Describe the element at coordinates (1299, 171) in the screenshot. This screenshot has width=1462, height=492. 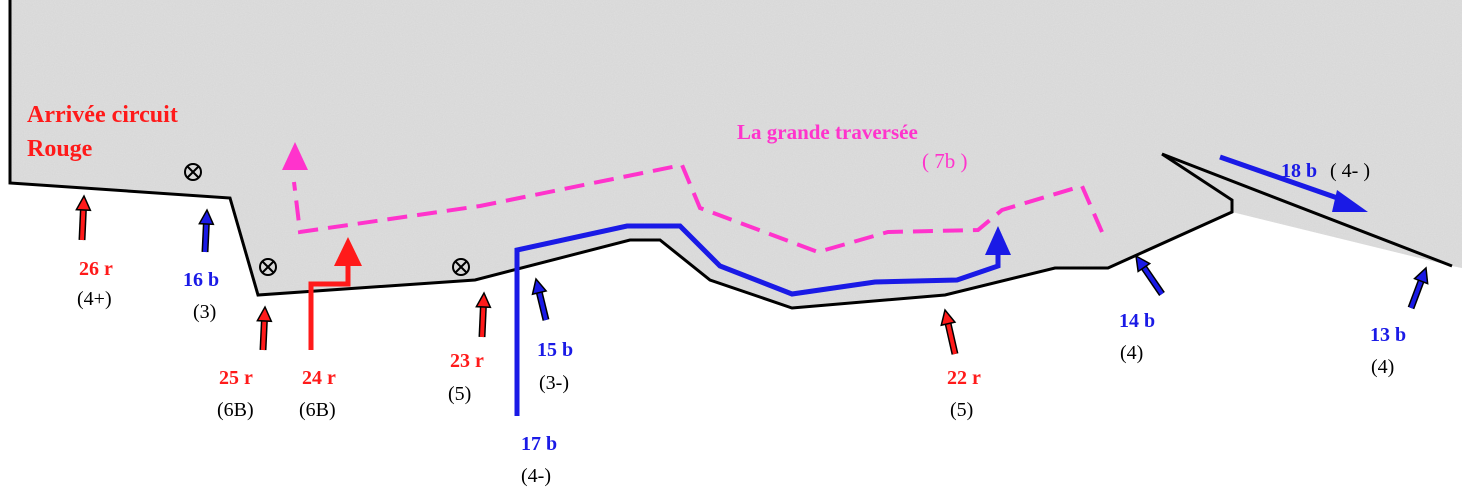
I see `route-18b-name: 18 b` at that location.